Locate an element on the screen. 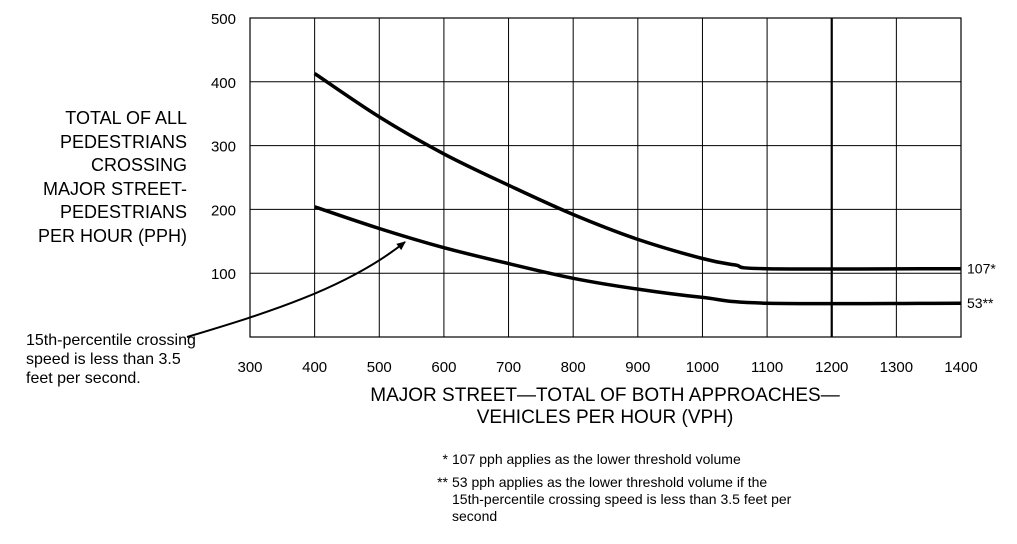 Image resolution: width=1017 pixels, height=544 pixels. footnote-marker: ** is located at coordinates (442, 482).